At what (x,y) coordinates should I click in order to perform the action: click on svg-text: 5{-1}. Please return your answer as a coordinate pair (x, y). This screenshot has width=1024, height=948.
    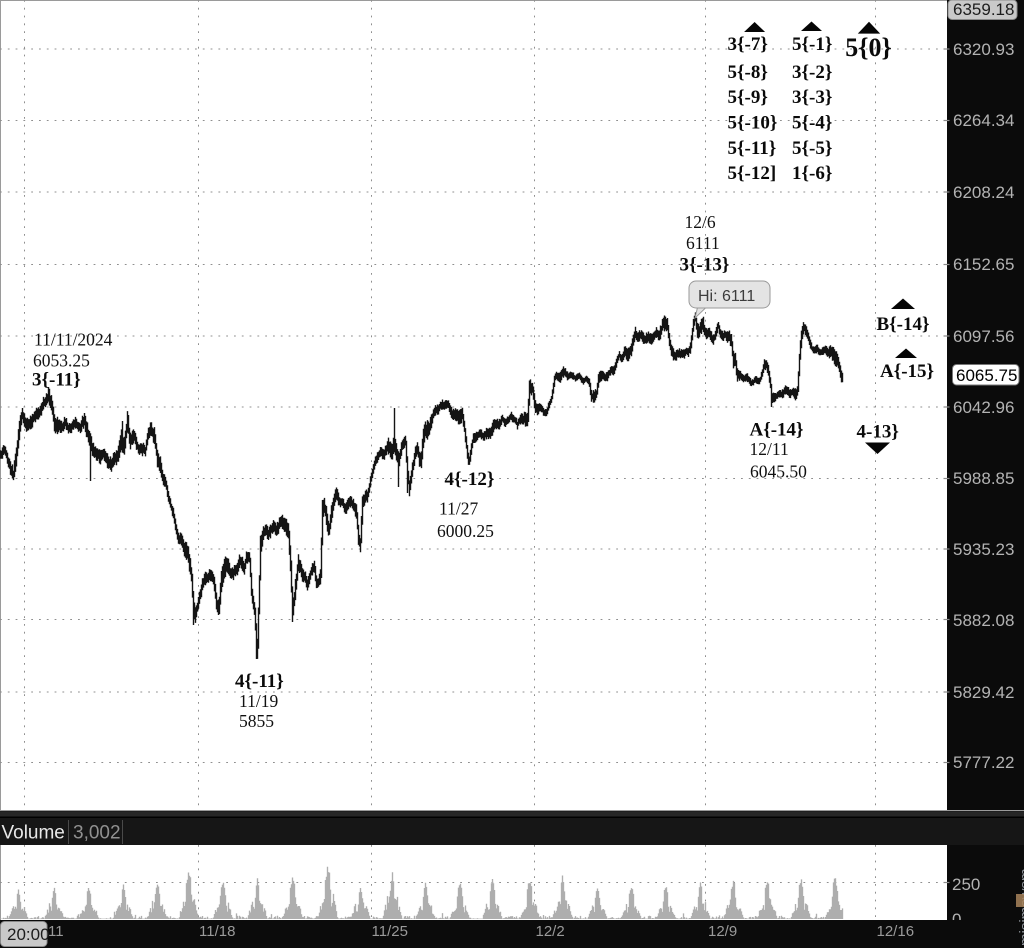
    Looking at the image, I should click on (812, 44).